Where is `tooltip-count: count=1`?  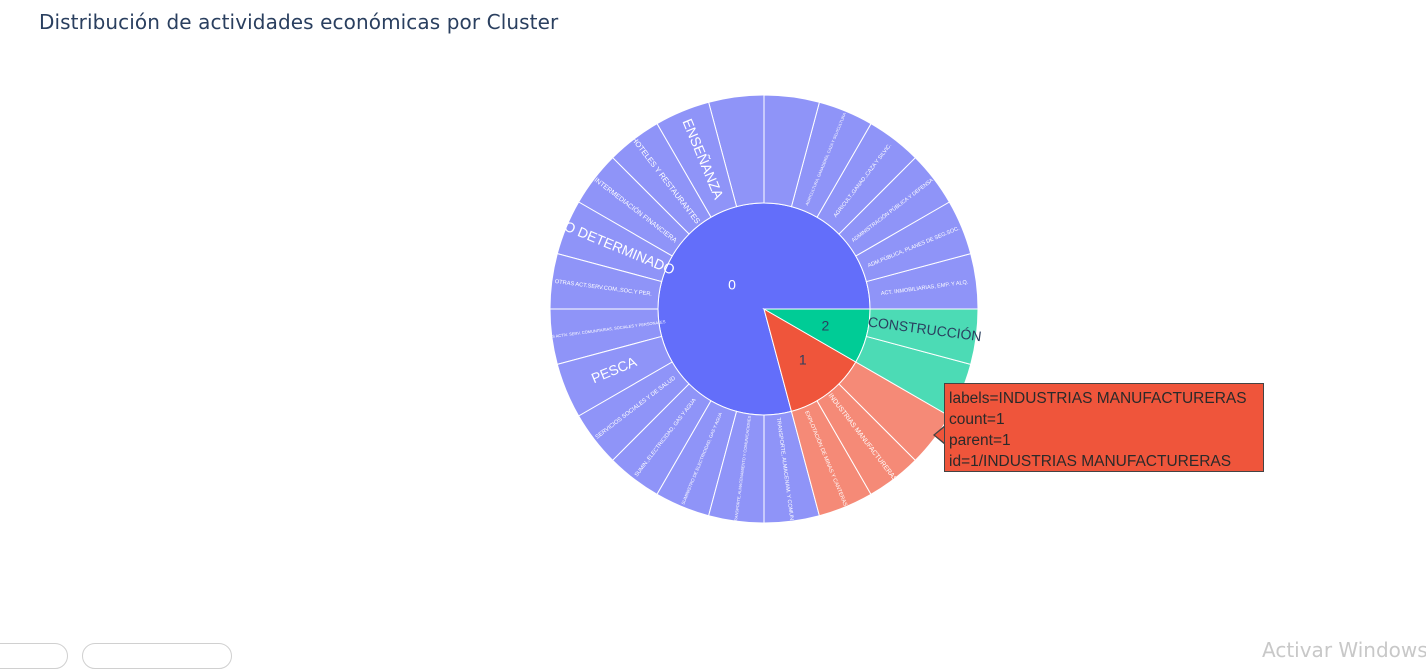
tooltip-count: count=1 is located at coordinates (977, 419).